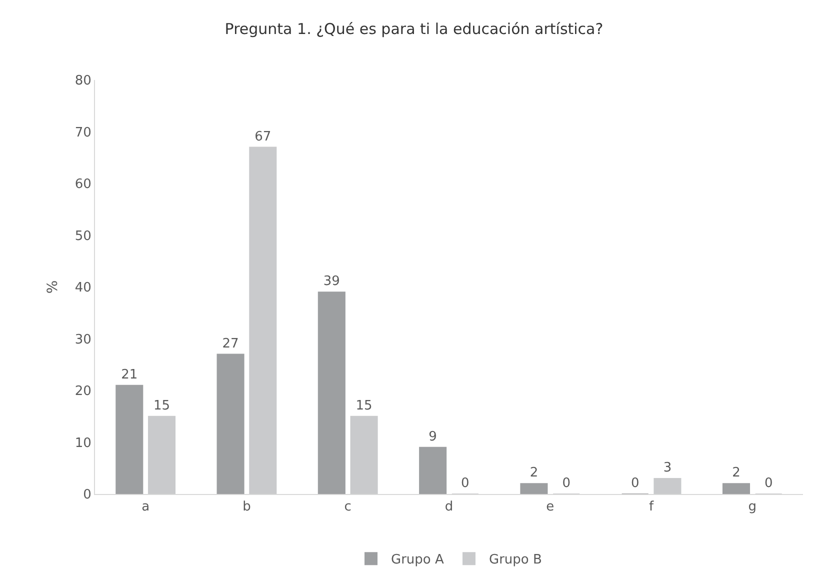 The width and height of the screenshot is (828, 586). What do you see at coordinates (230, 344) in the screenshot?
I see `data-label: 27` at bounding box center [230, 344].